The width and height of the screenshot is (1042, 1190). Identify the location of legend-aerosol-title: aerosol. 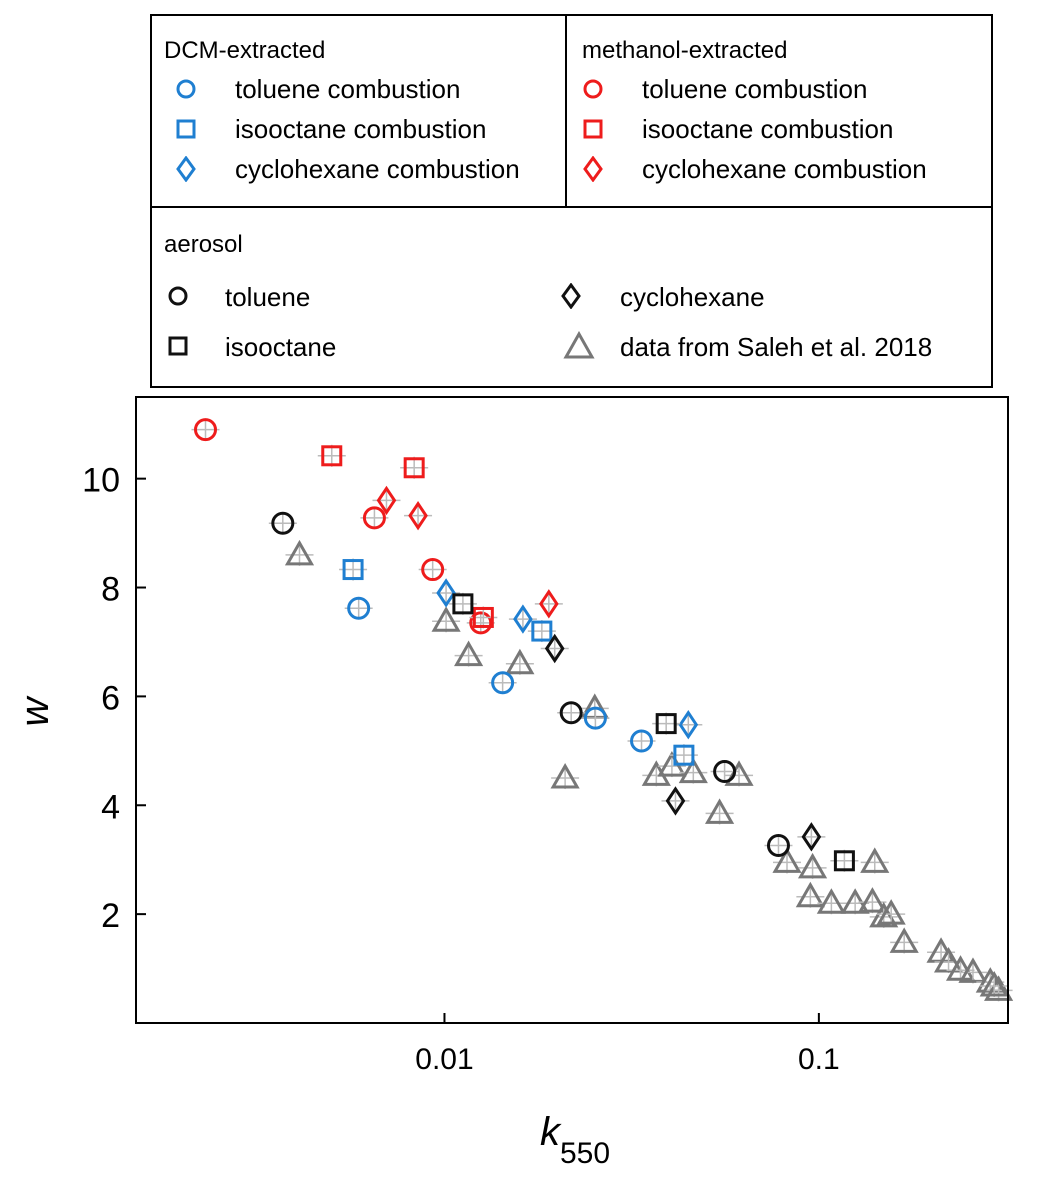
(203, 244).